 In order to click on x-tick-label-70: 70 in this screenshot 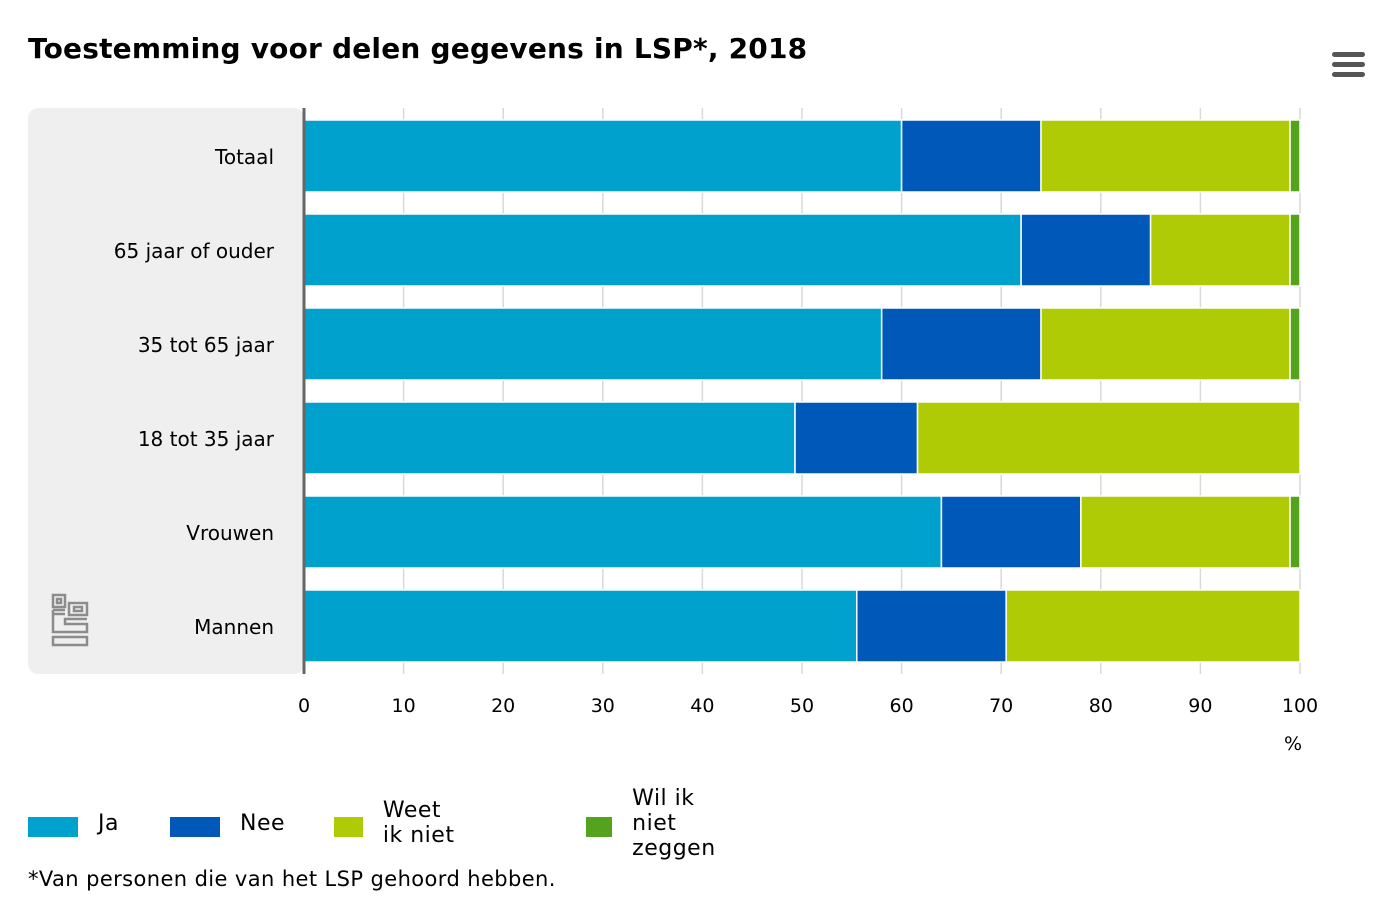, I will do `click(1001, 706)`.